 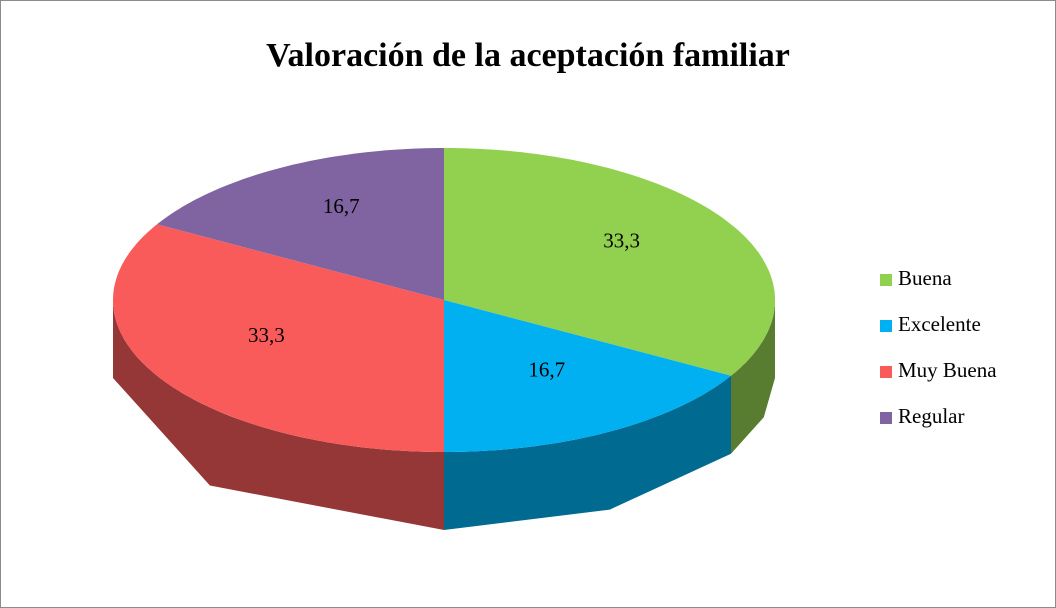 I want to click on legend-label: Muy Buena, so click(x=947, y=370).